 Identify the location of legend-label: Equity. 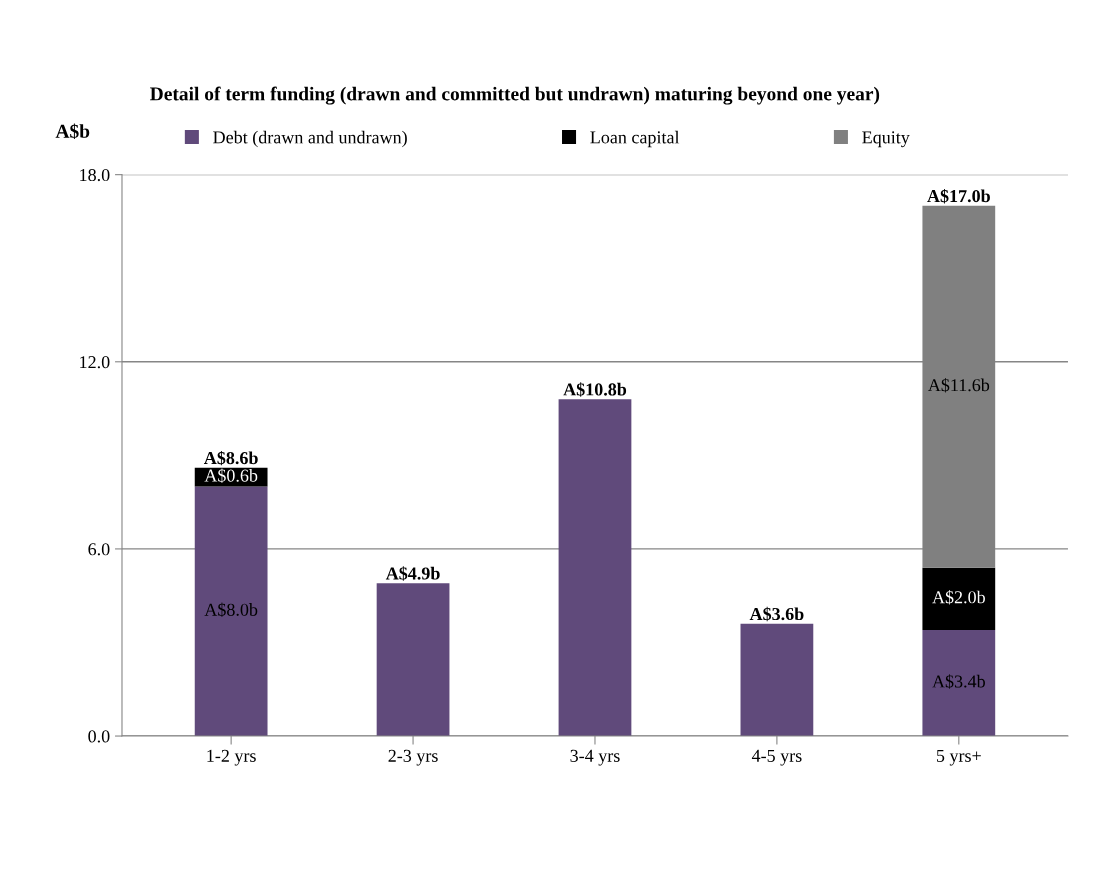
(886, 139).